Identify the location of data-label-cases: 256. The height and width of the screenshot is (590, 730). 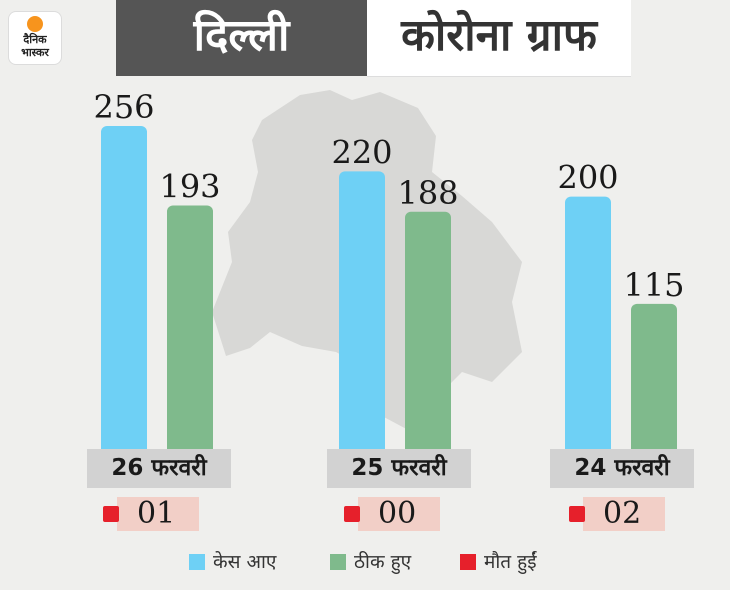
(123, 107).